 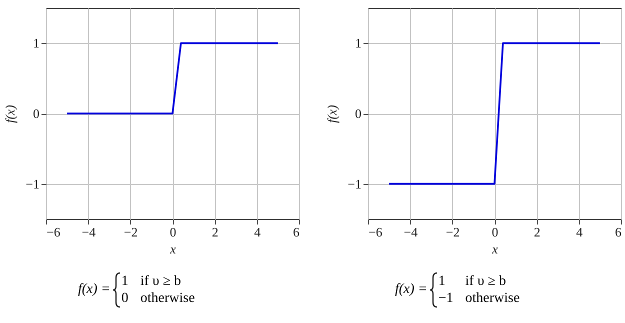 What do you see at coordinates (125, 298) in the screenshot?
I see `text: 0` at bounding box center [125, 298].